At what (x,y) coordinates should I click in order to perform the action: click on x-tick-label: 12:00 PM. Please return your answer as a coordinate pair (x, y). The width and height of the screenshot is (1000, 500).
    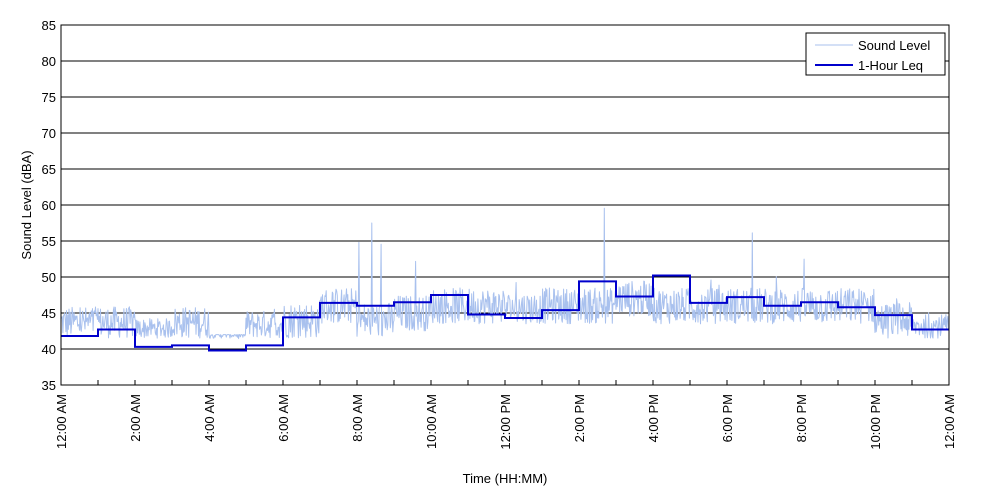
    Looking at the image, I should click on (505, 422).